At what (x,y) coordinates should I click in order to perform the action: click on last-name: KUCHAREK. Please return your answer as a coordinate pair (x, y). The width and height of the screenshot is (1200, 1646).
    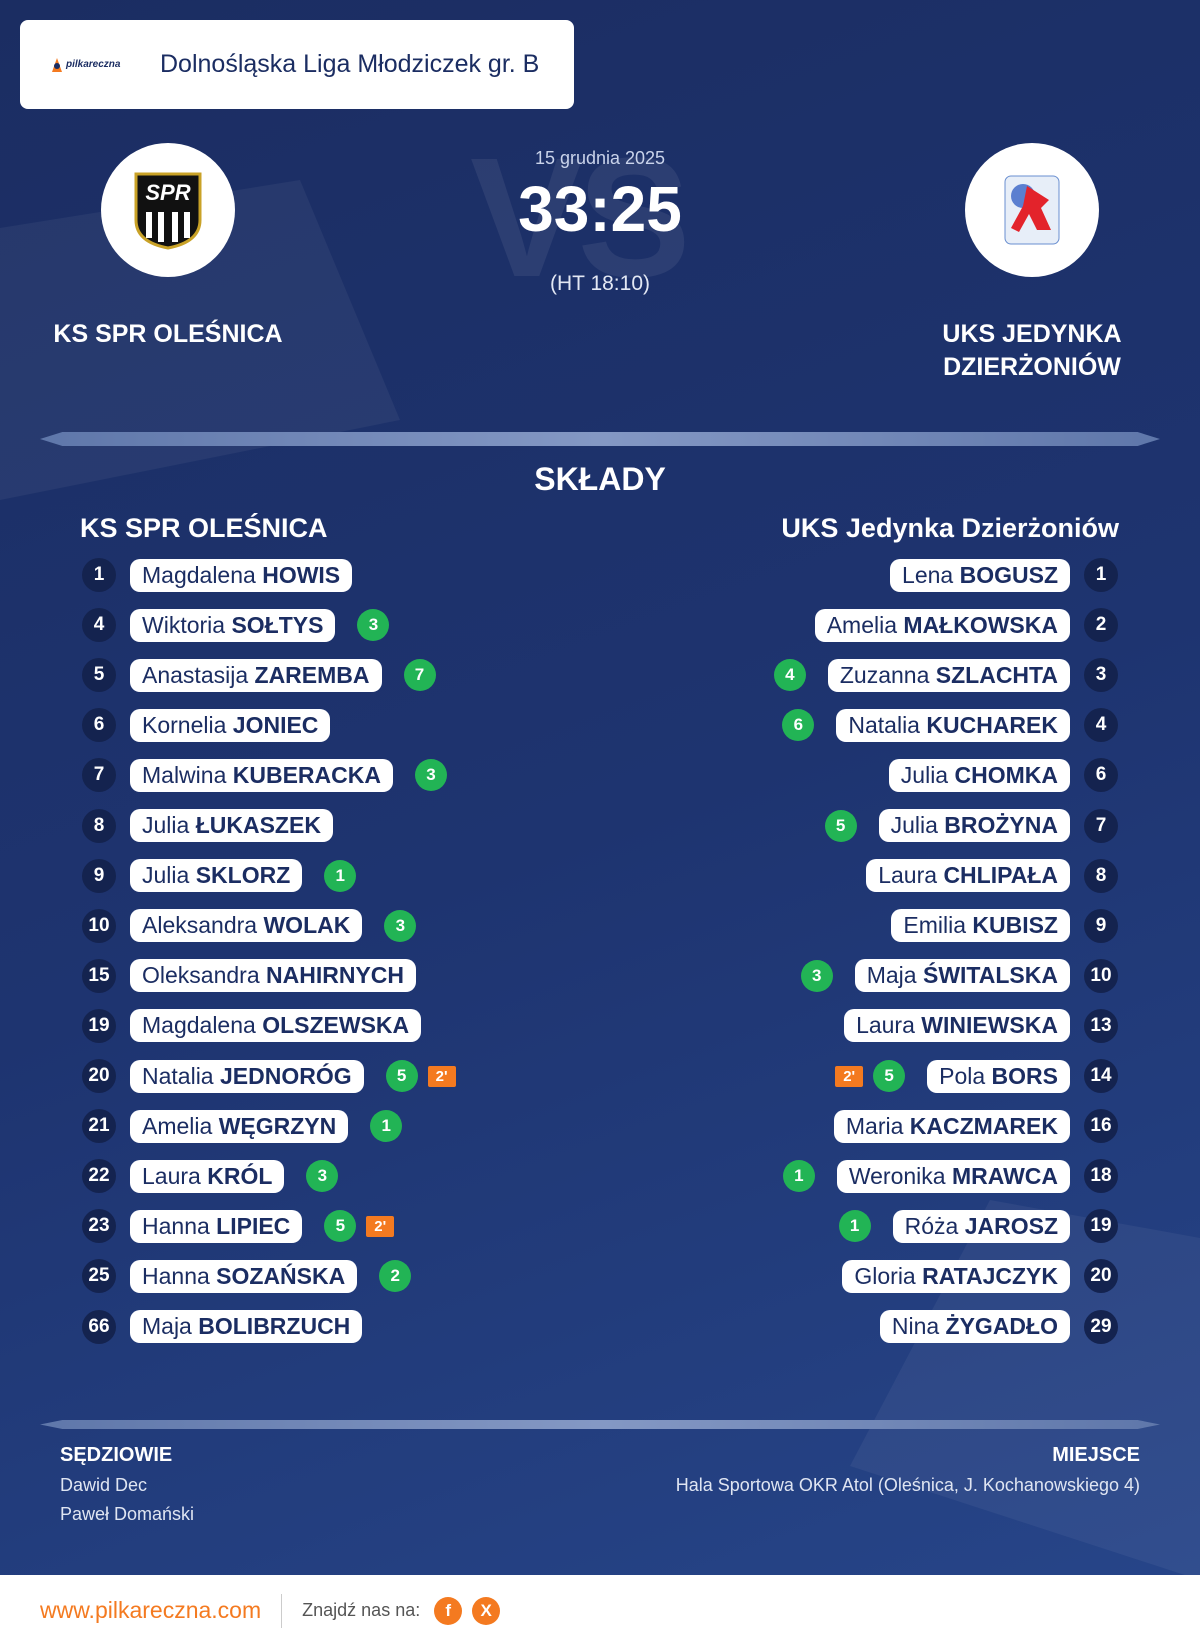
    Looking at the image, I should click on (992, 724).